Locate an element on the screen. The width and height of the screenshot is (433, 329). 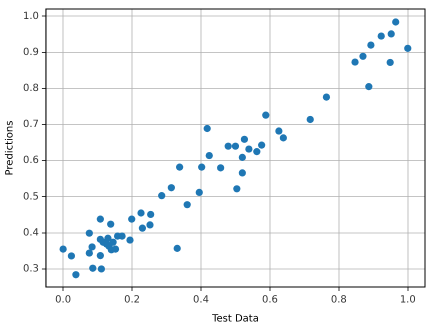
y-tick-label: 0.3 is located at coordinates (30, 269).